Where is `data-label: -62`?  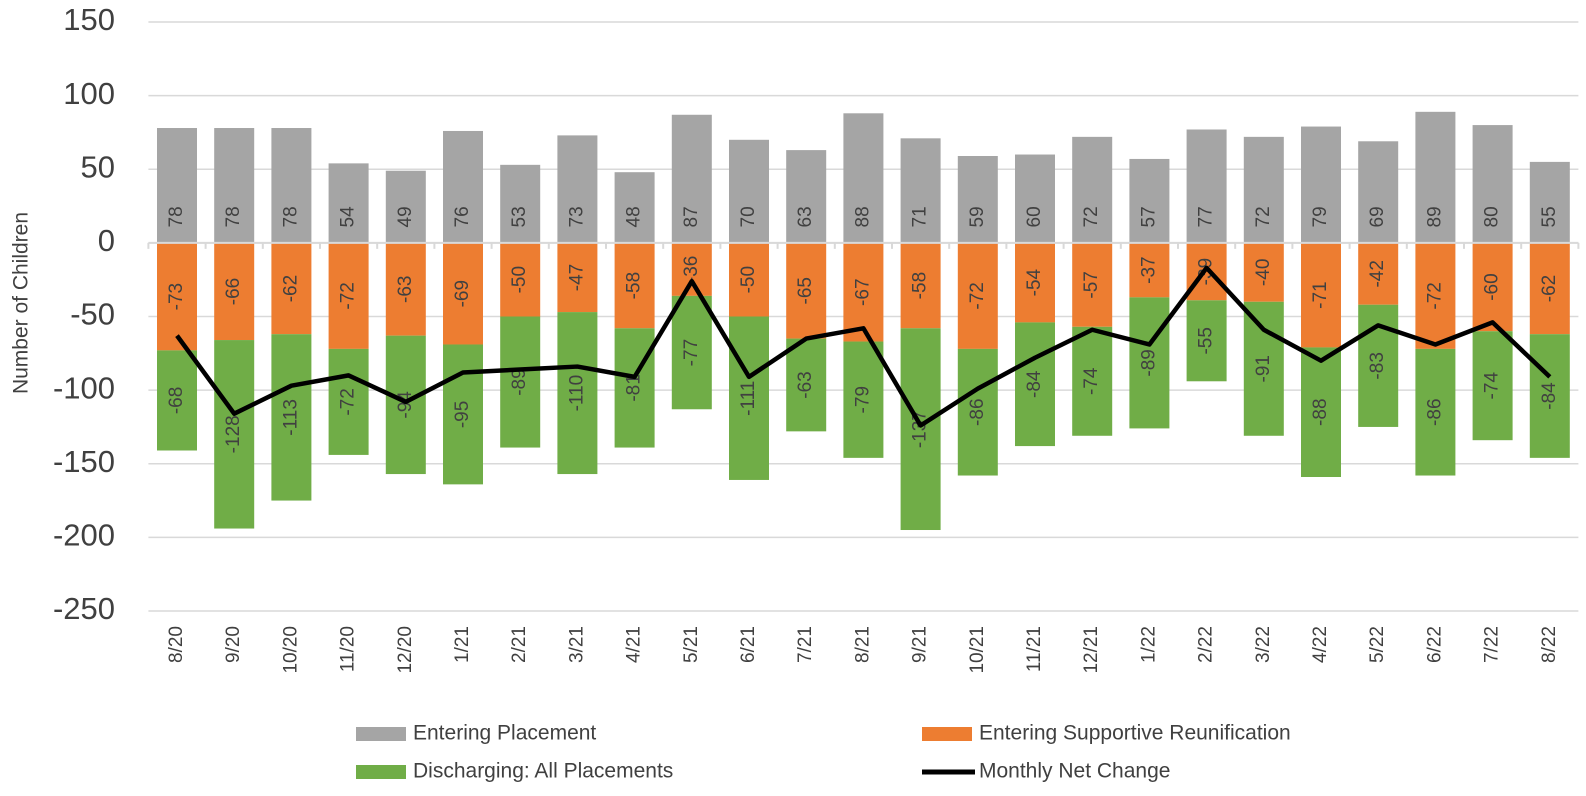
data-label: -62 is located at coordinates (1549, 288).